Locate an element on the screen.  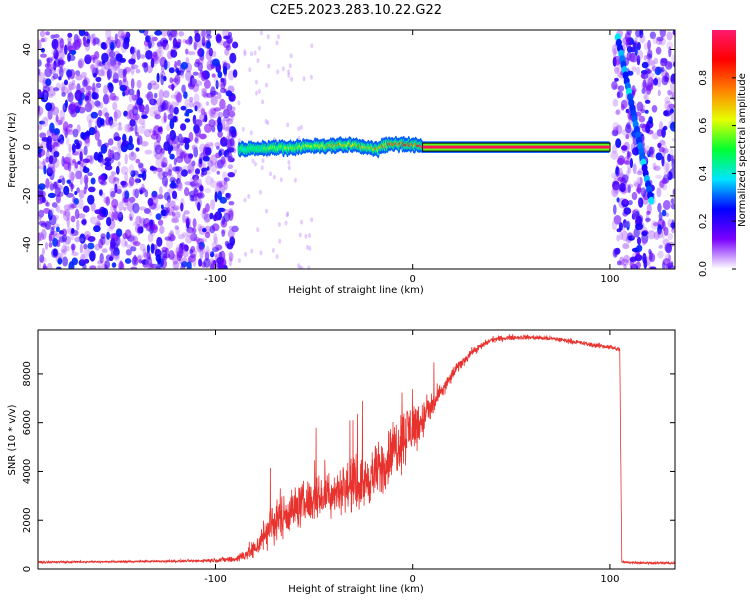
x-tick-label: -100 is located at coordinates (215, 579).